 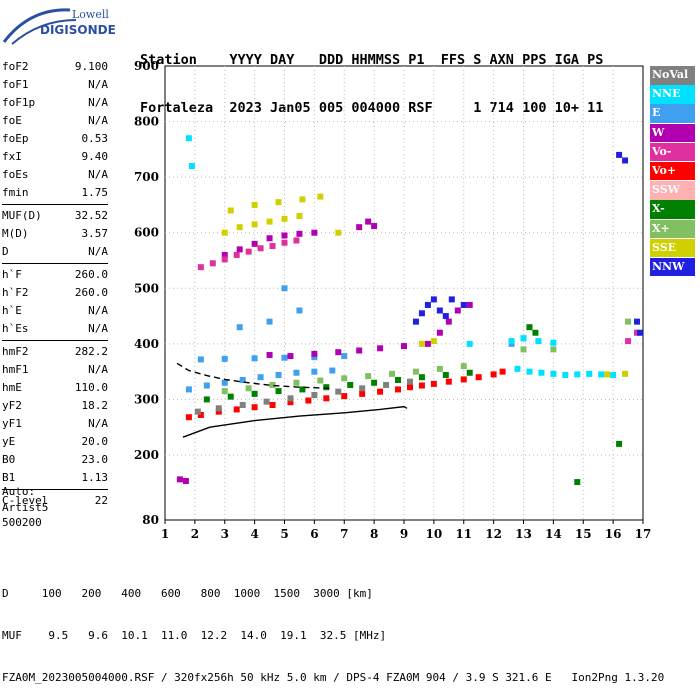 What do you see at coordinates (250, 108) in the screenshot?
I see `header-value: 2023` at bounding box center [250, 108].